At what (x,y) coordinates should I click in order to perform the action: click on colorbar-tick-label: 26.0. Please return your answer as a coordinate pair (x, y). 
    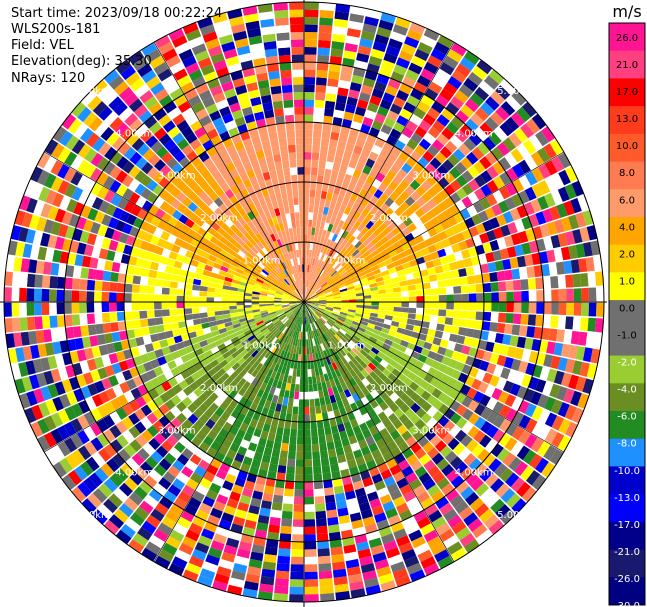
    Looking at the image, I should click on (627, 38).